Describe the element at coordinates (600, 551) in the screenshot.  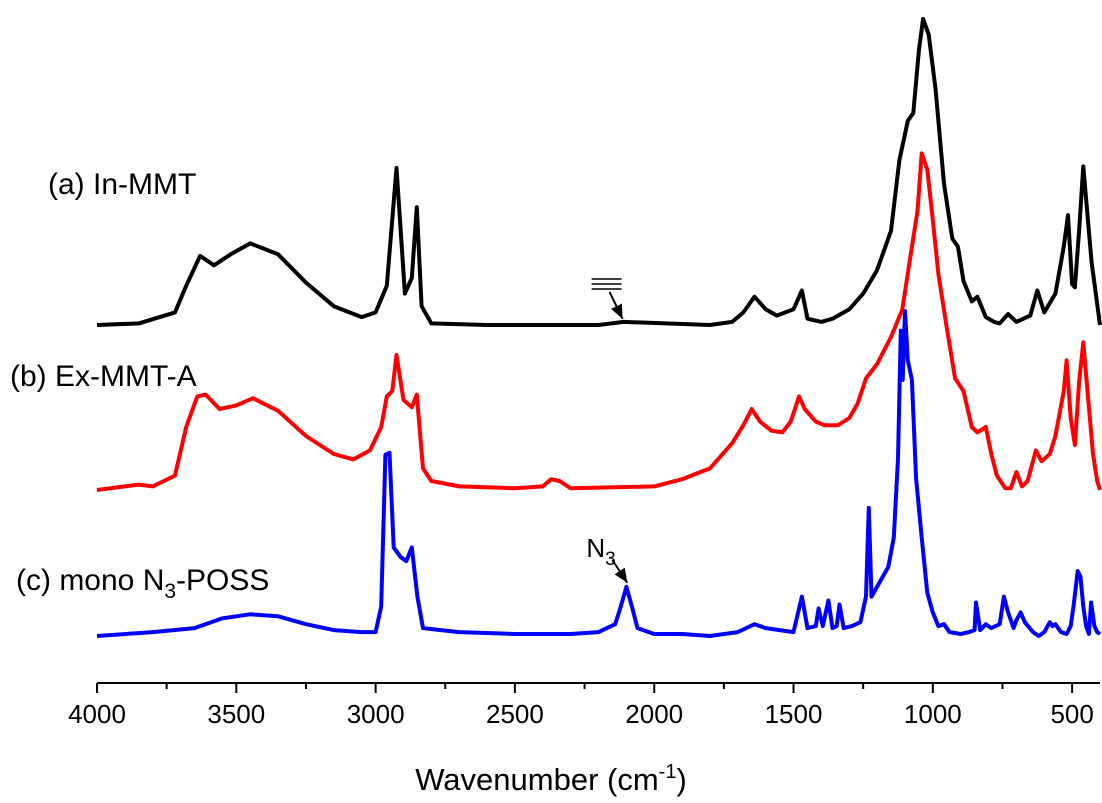
I see `n3-annotation-label: N3` at that location.